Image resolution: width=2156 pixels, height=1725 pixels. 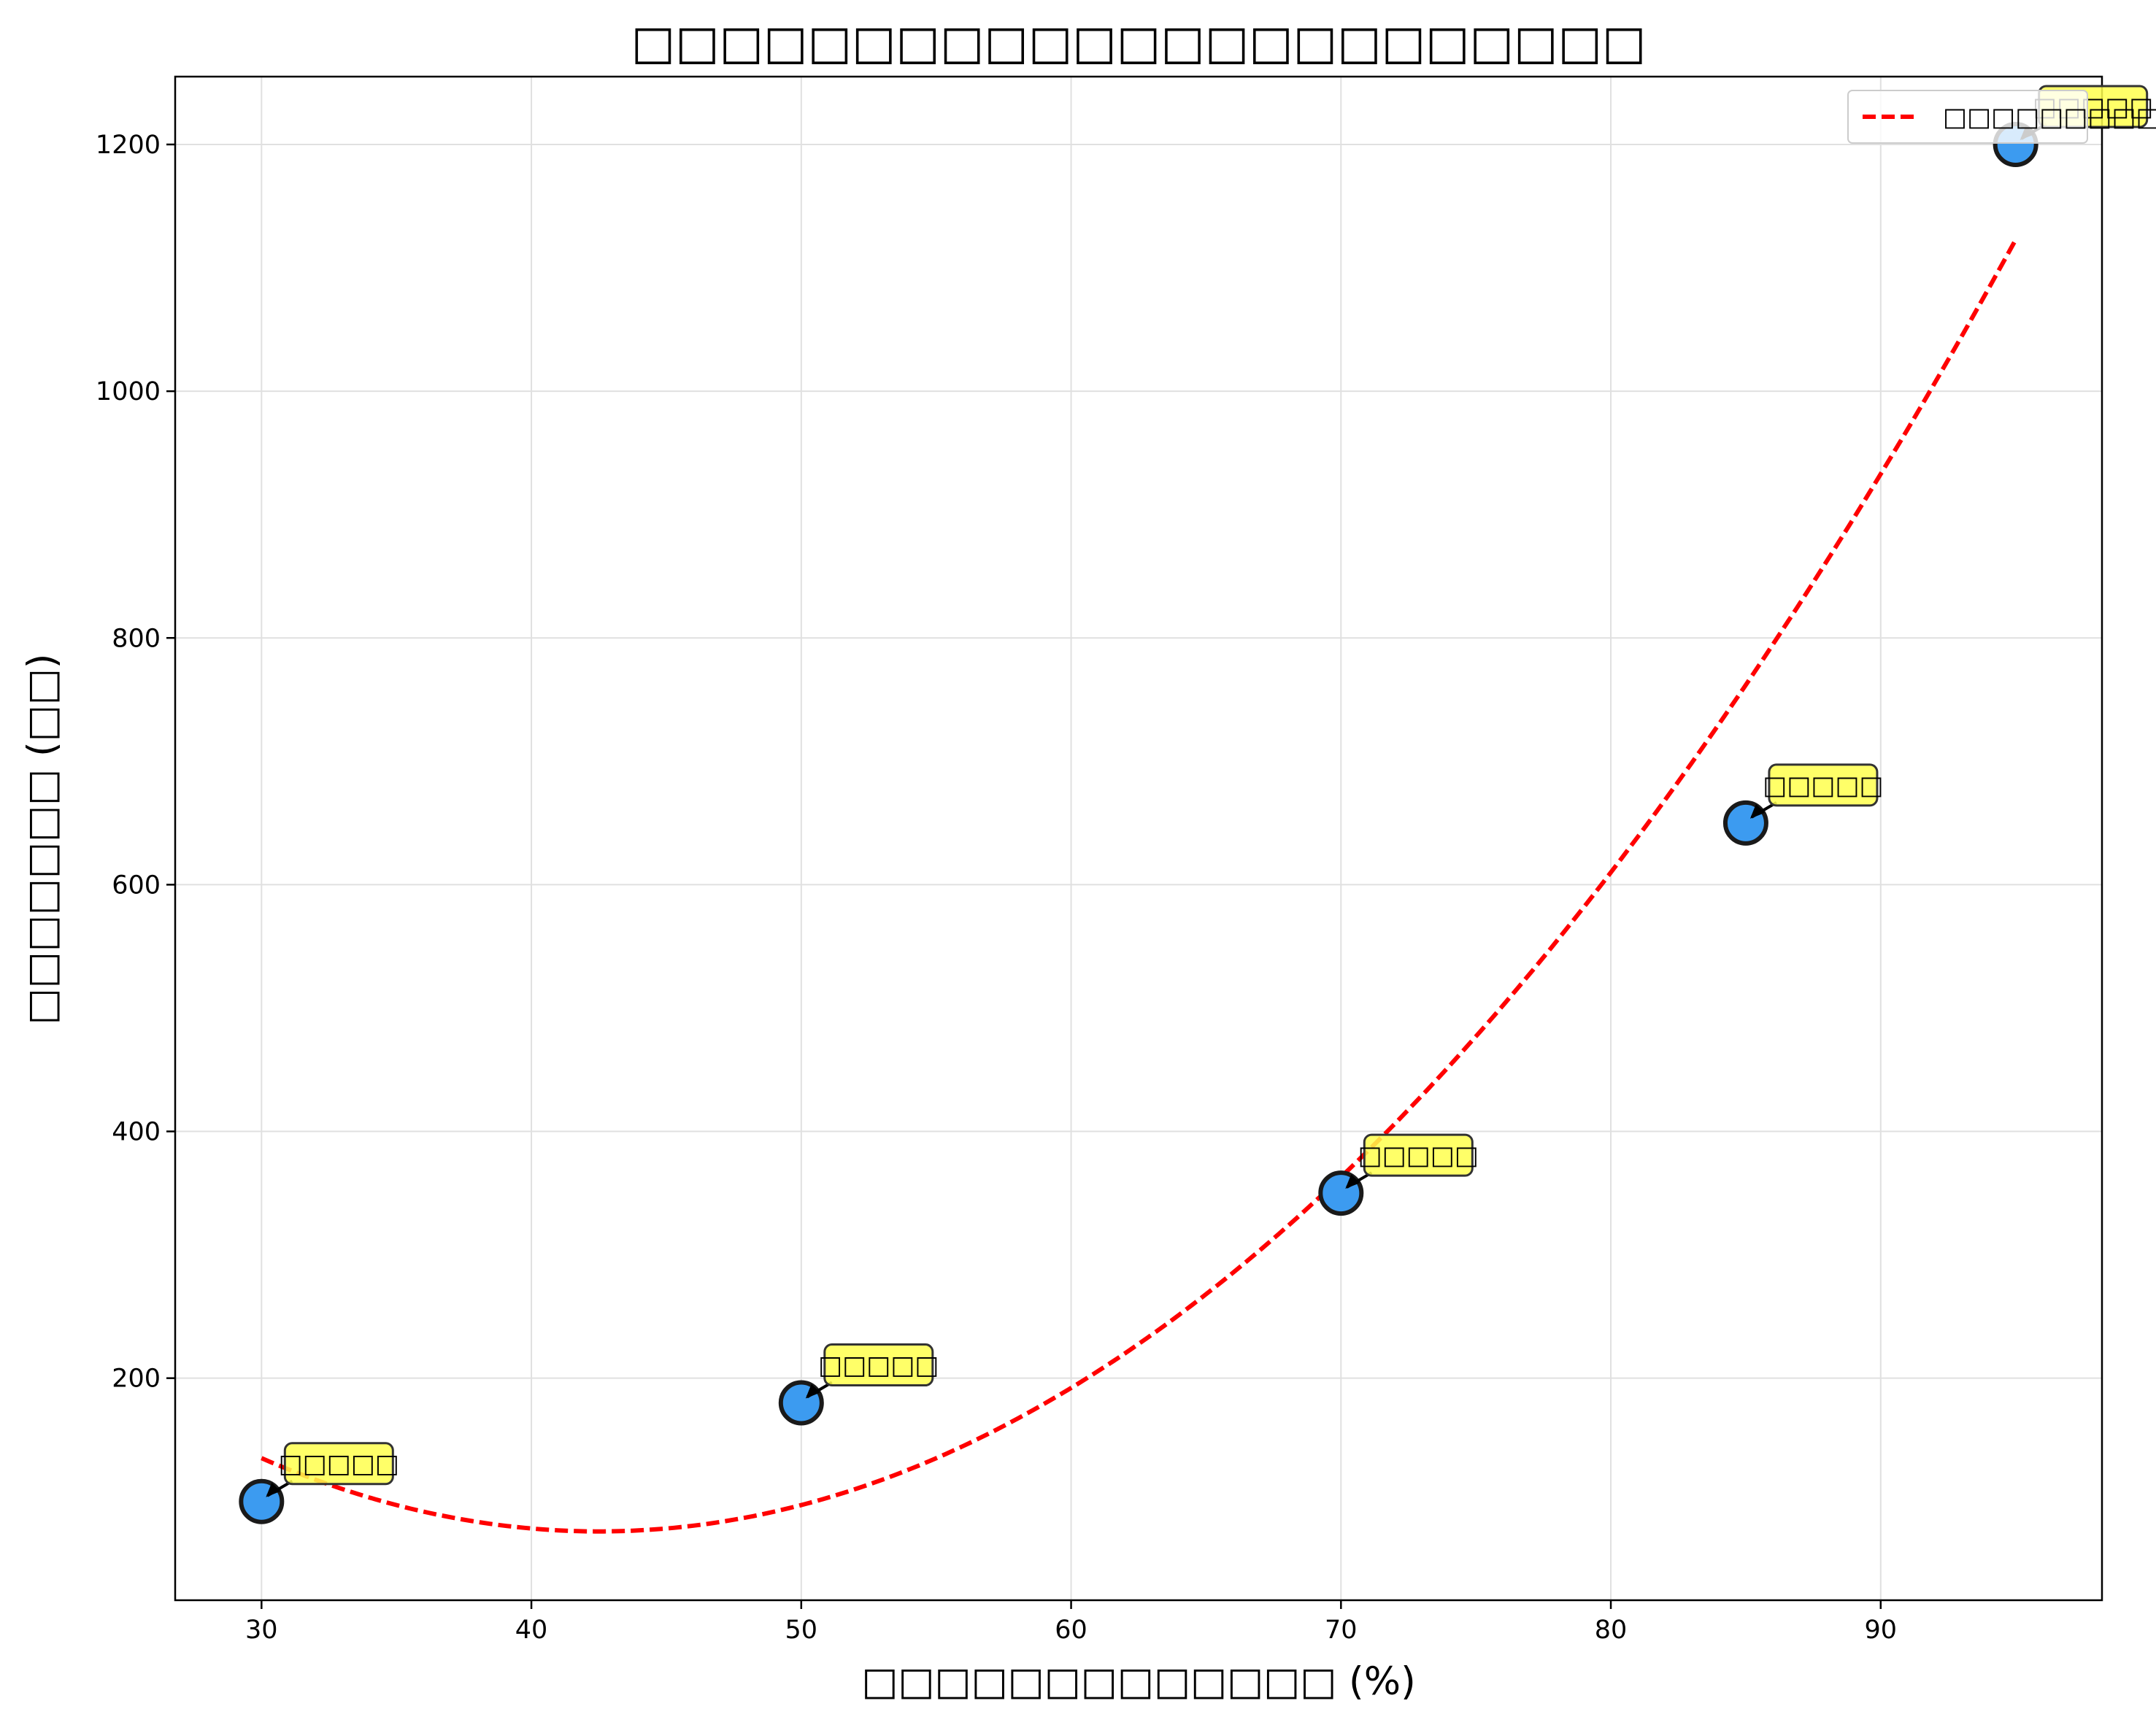 What do you see at coordinates (136, 638) in the screenshot?
I see `y-tick-label: 800` at bounding box center [136, 638].